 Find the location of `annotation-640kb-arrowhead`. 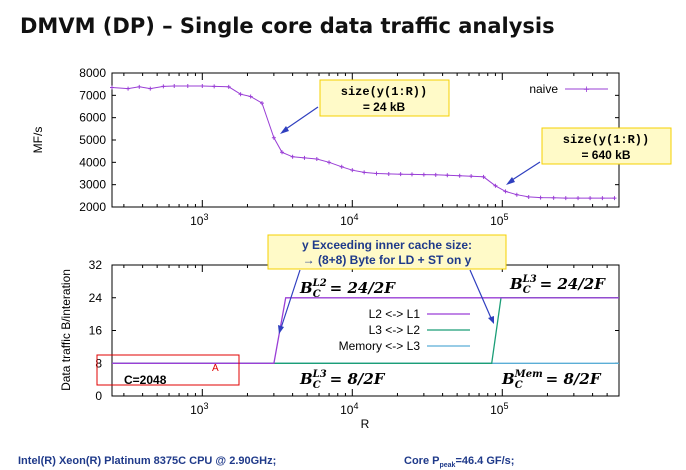

annotation-640kb-arrowhead is located at coordinates (510, 181).